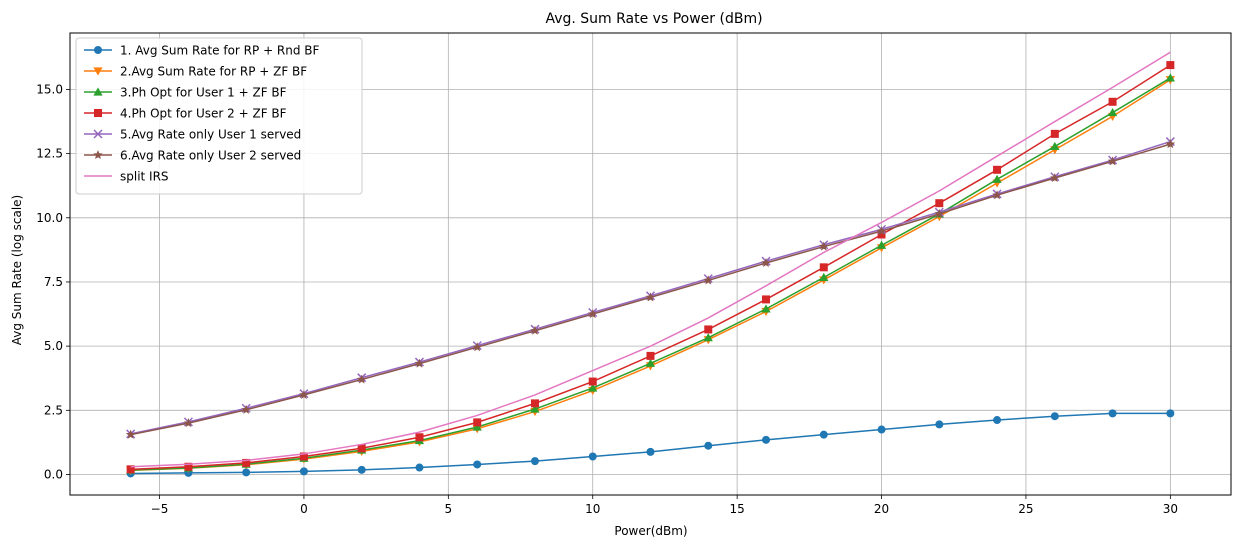 The width and height of the screenshot is (1242, 547). What do you see at coordinates (737, 509) in the screenshot?
I see `x-tick-label: 15` at bounding box center [737, 509].